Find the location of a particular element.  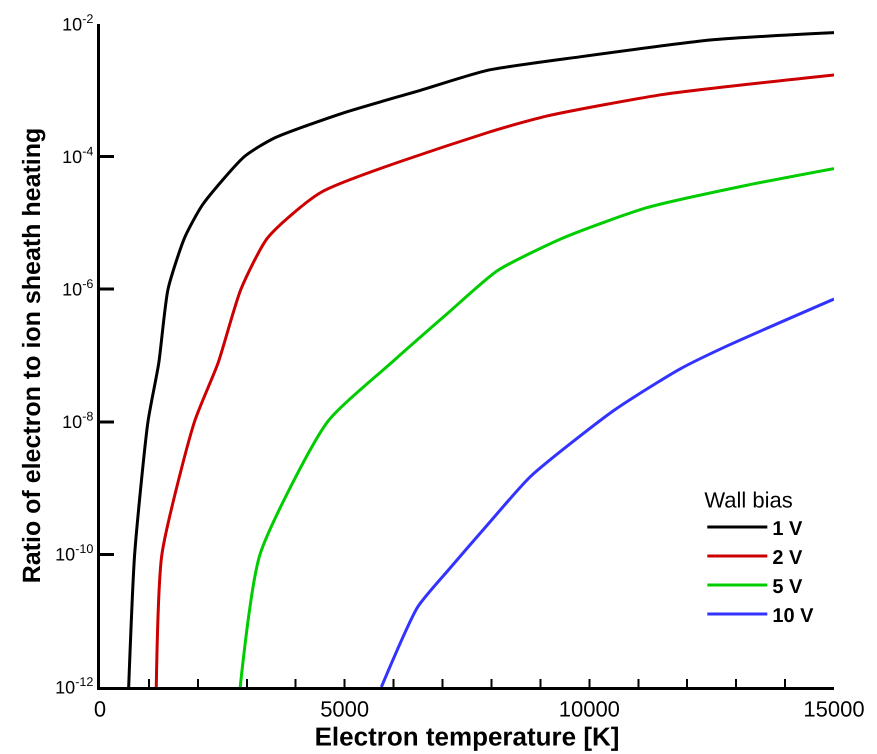

legend-label: 1 V is located at coordinates (787, 529).